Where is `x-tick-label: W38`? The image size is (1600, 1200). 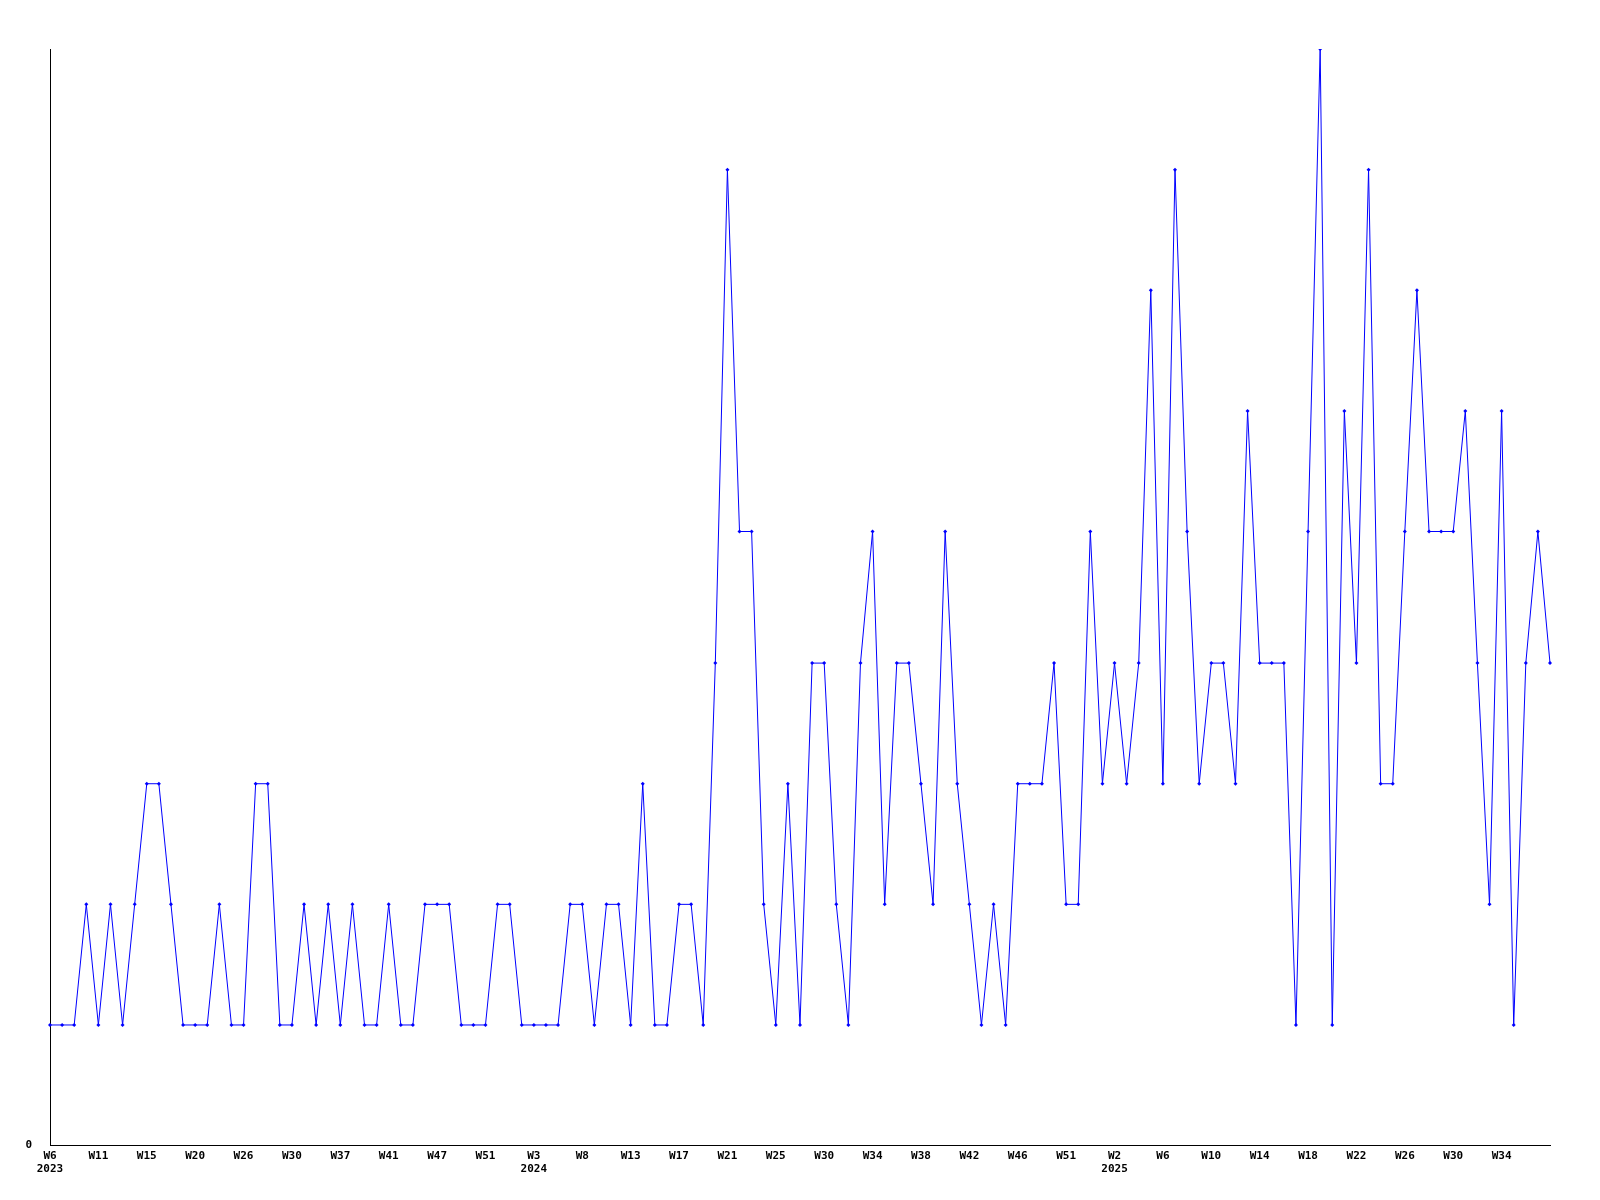 x-tick-label: W38 is located at coordinates (921, 1156).